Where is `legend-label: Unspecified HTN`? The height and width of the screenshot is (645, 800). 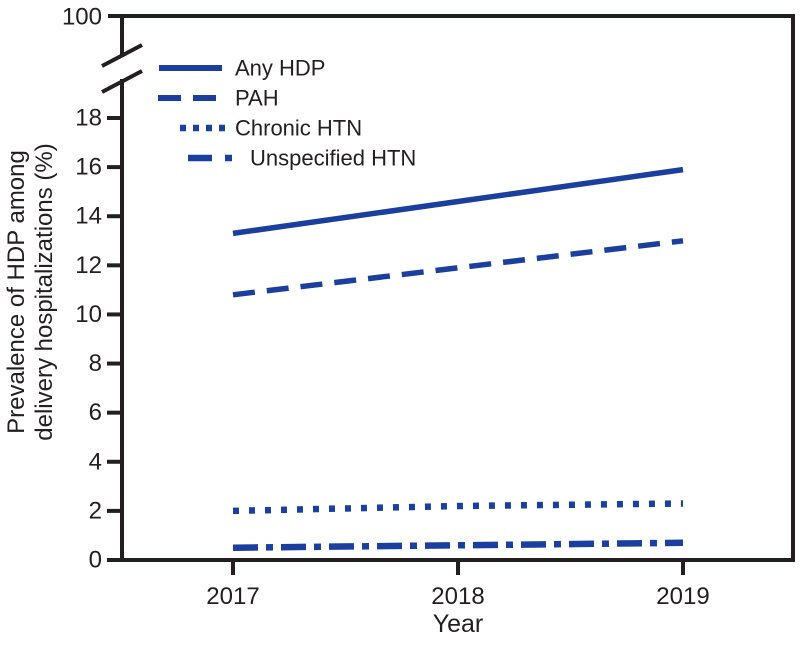 legend-label: Unspecified HTN is located at coordinates (333, 158).